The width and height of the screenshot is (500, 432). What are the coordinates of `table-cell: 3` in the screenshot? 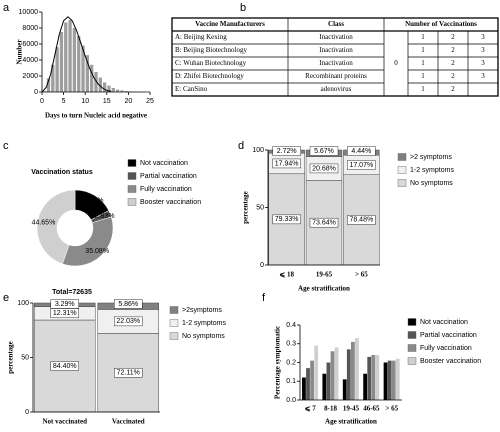 It's located at (483, 37).